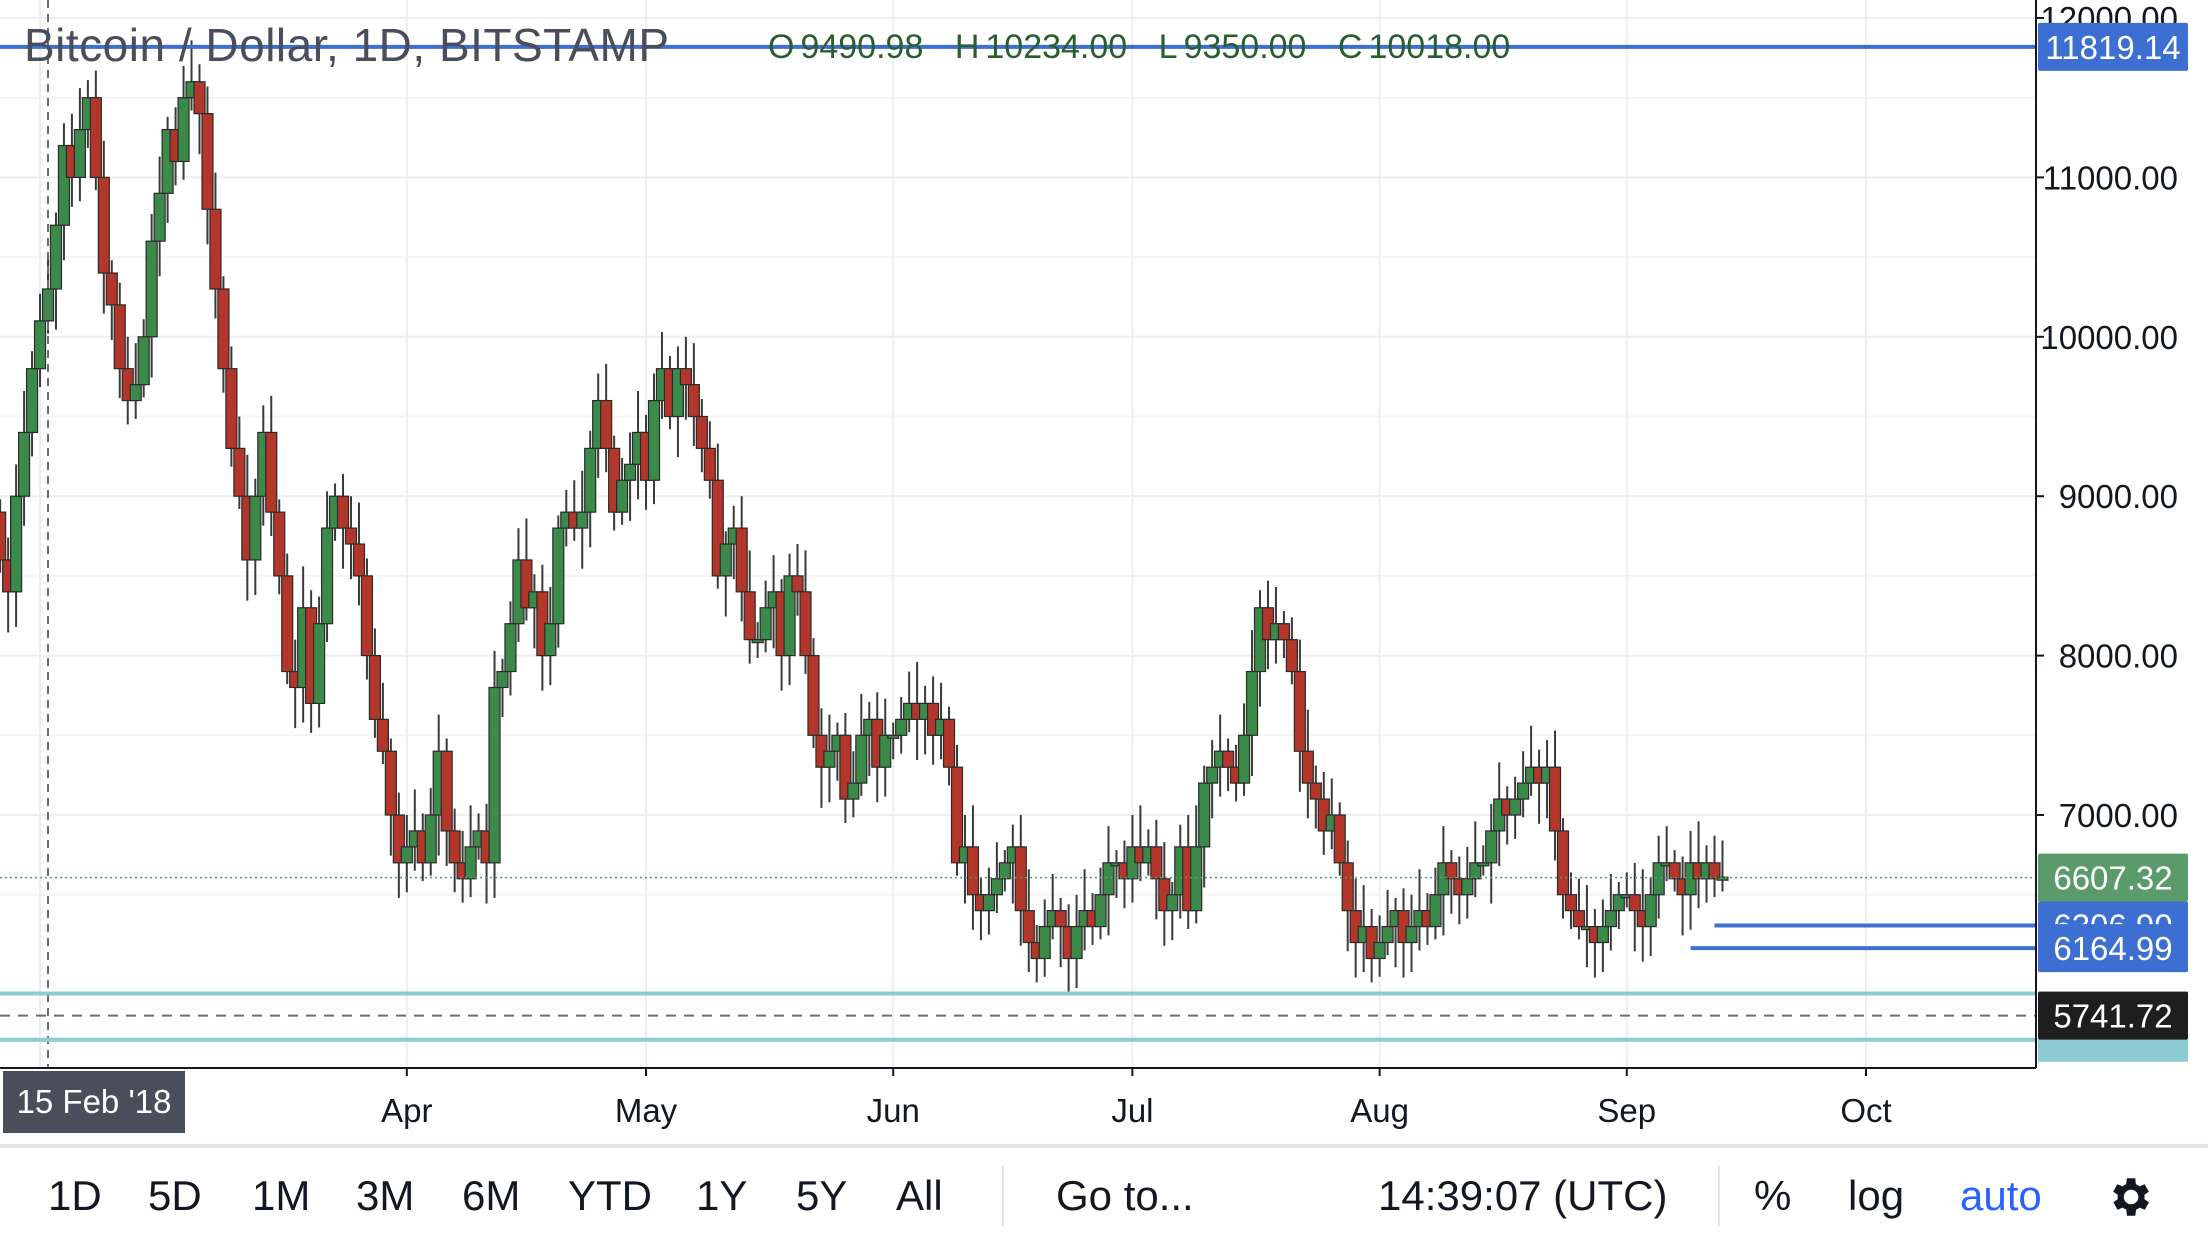 This screenshot has width=2208, height=1244. I want to click on ohlc-close-key: C, so click(1350, 47).